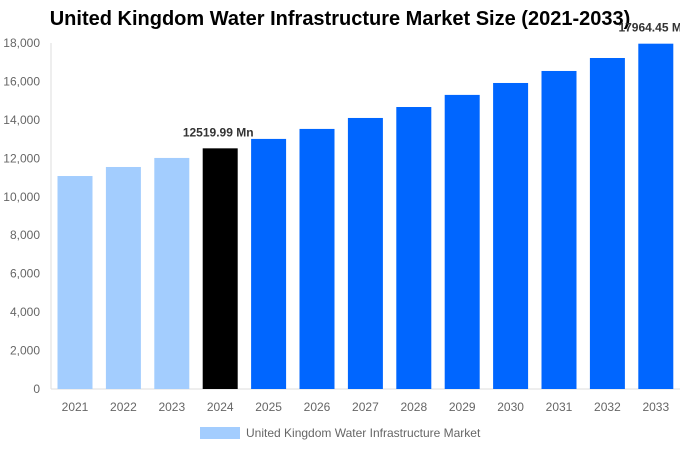 The height and width of the screenshot is (450, 680). What do you see at coordinates (649, 28) in the screenshot?
I see `data-label: 17964.45 Mn` at bounding box center [649, 28].